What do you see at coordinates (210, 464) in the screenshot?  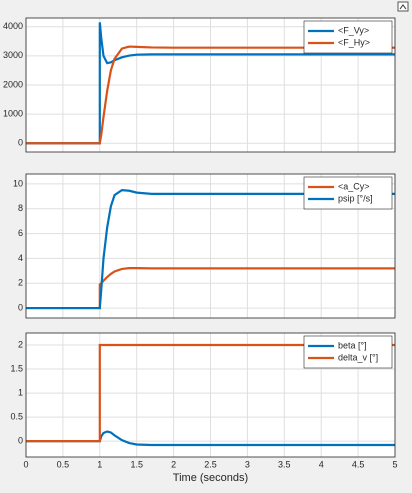 I see `x-tick-label: 2.5` at bounding box center [210, 464].